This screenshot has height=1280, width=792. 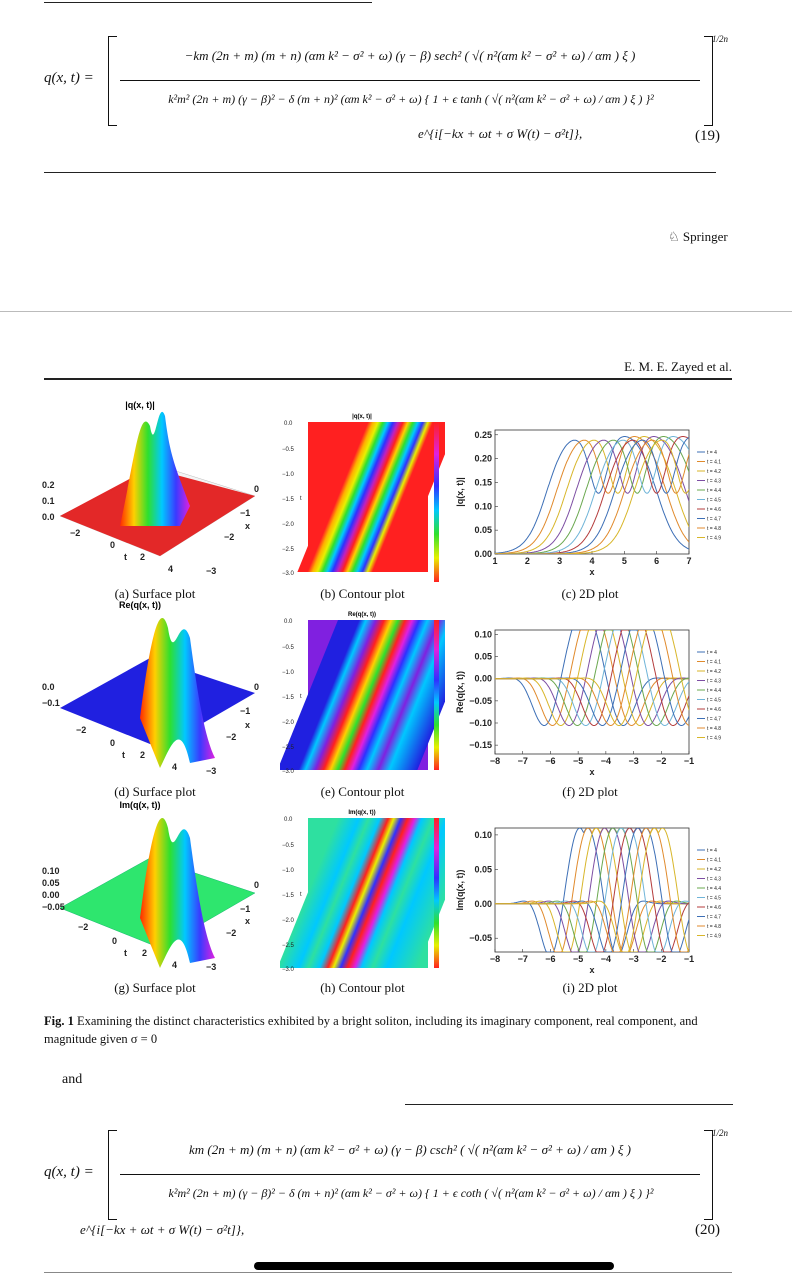 I want to click on svg-text: −3.0, so click(x=288, y=970).